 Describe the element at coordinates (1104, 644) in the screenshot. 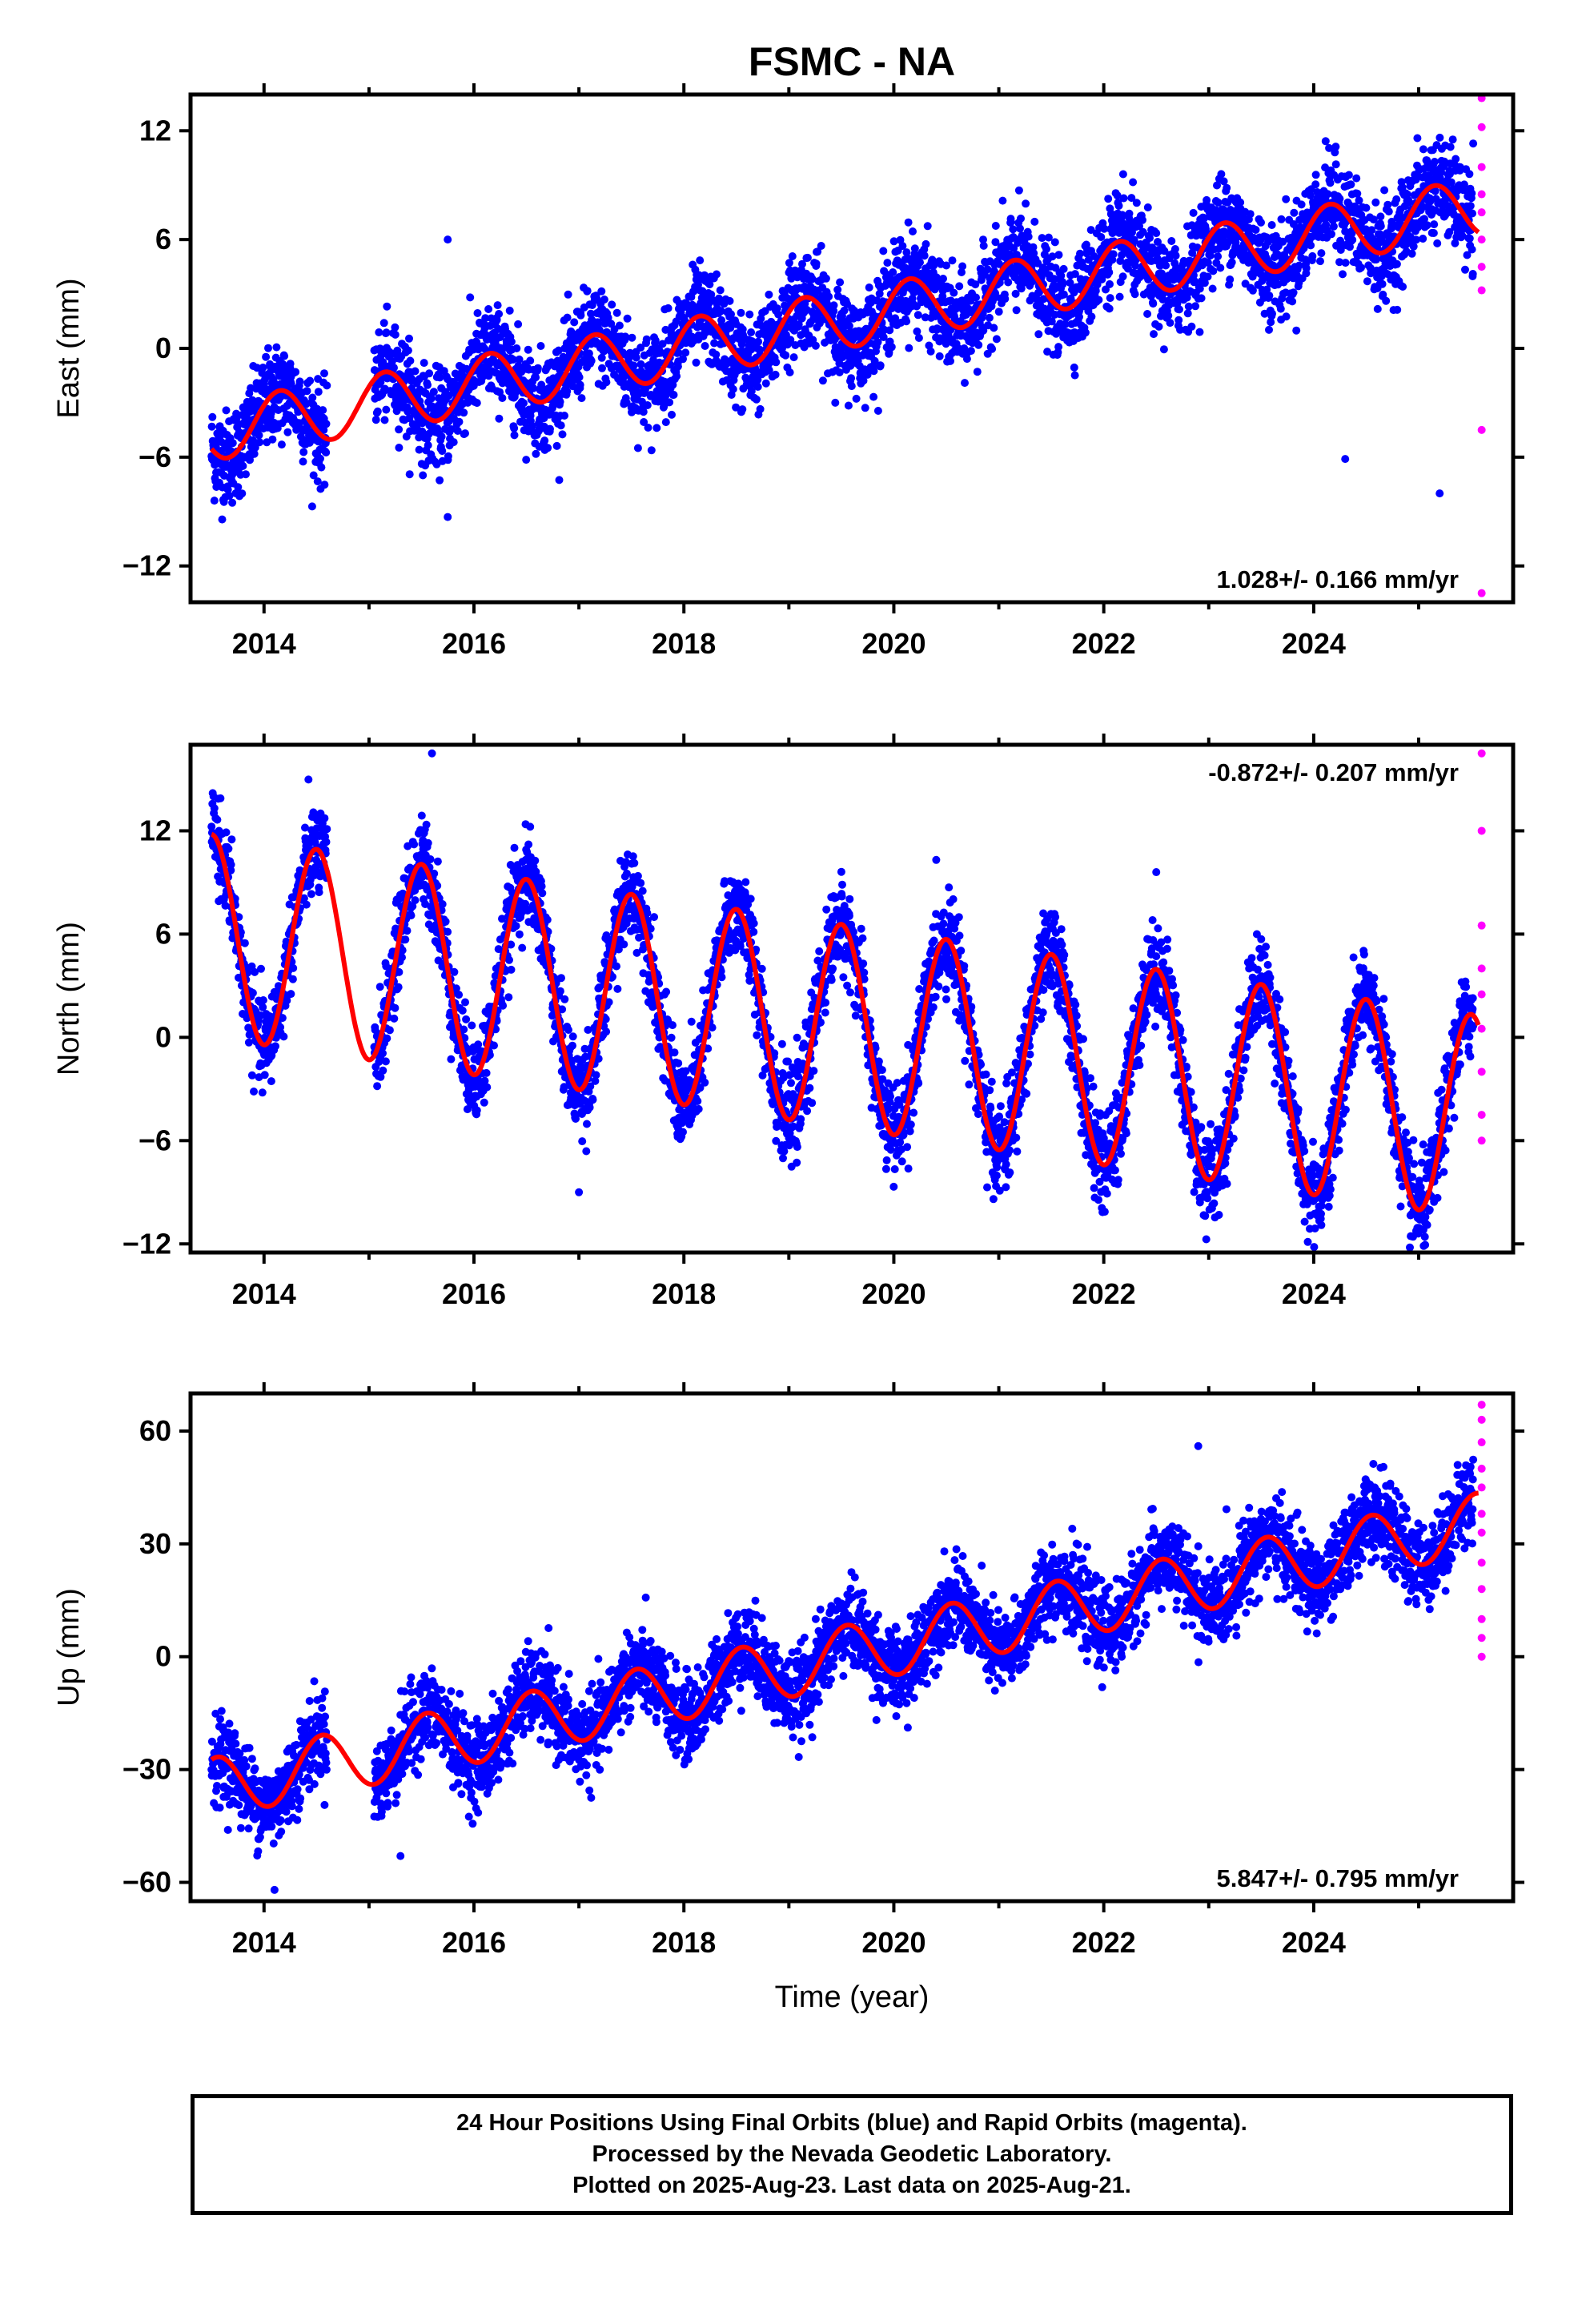

I see `x-tick-label: 2022` at that location.